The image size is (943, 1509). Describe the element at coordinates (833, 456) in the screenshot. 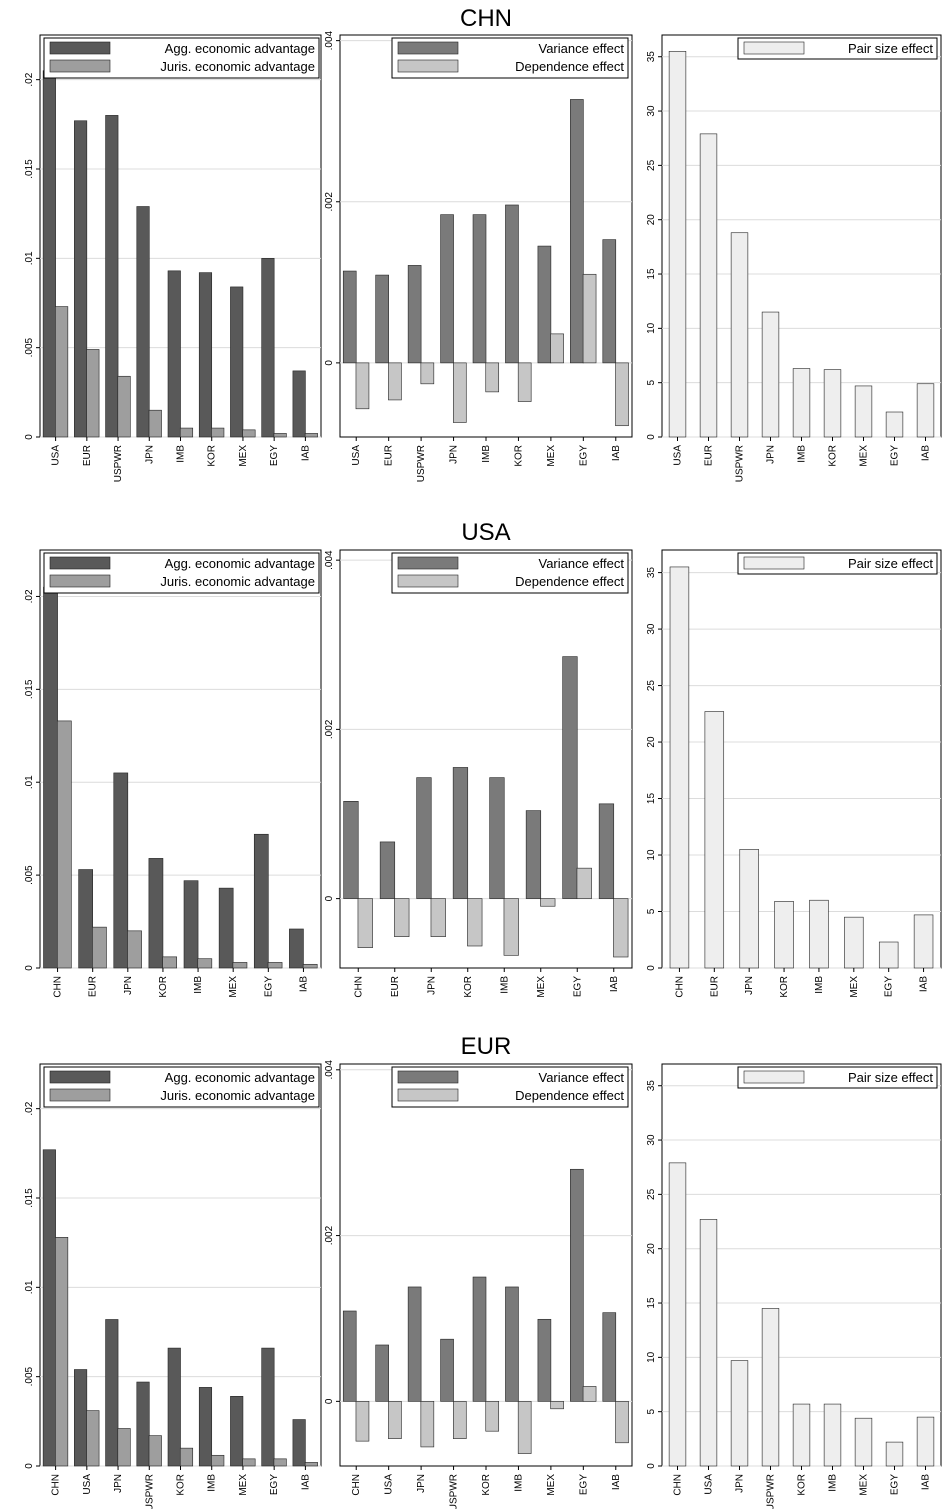

I see `x-tick-label: KOR` at that location.